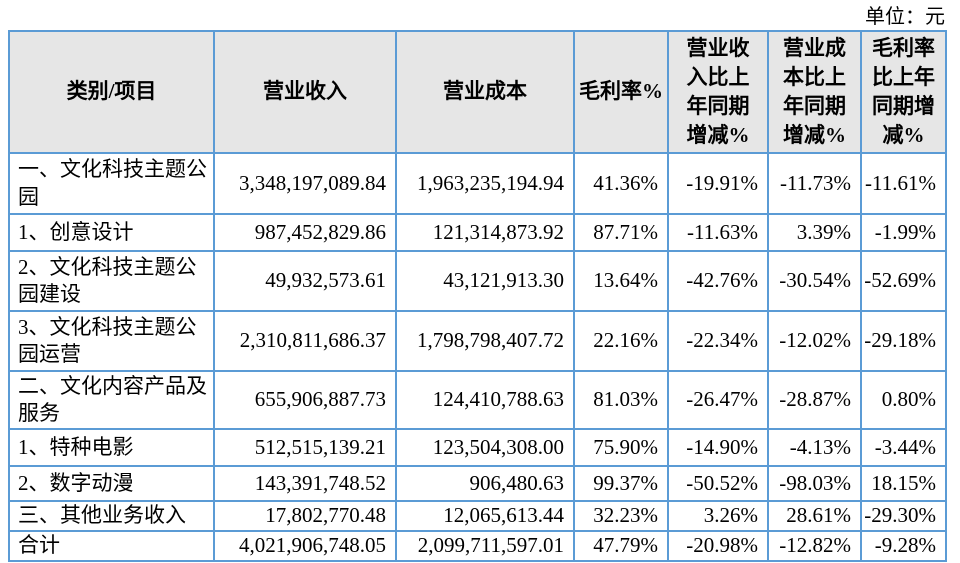  Describe the element at coordinates (718, 483) in the screenshot. I see `cell-revenue-yoy: -50.52%` at that location.